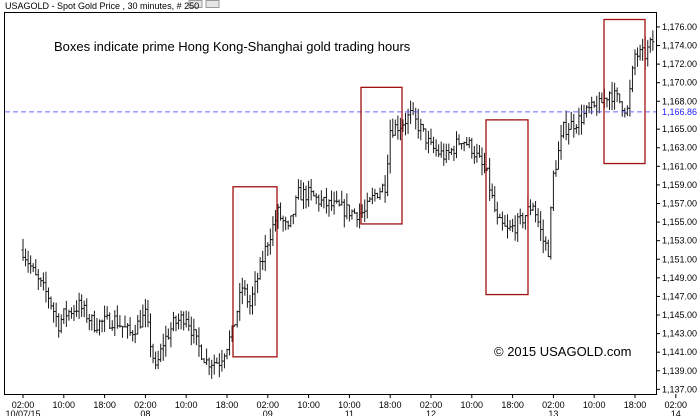  I want to click on minimize-control-icon, so click(195, 4).